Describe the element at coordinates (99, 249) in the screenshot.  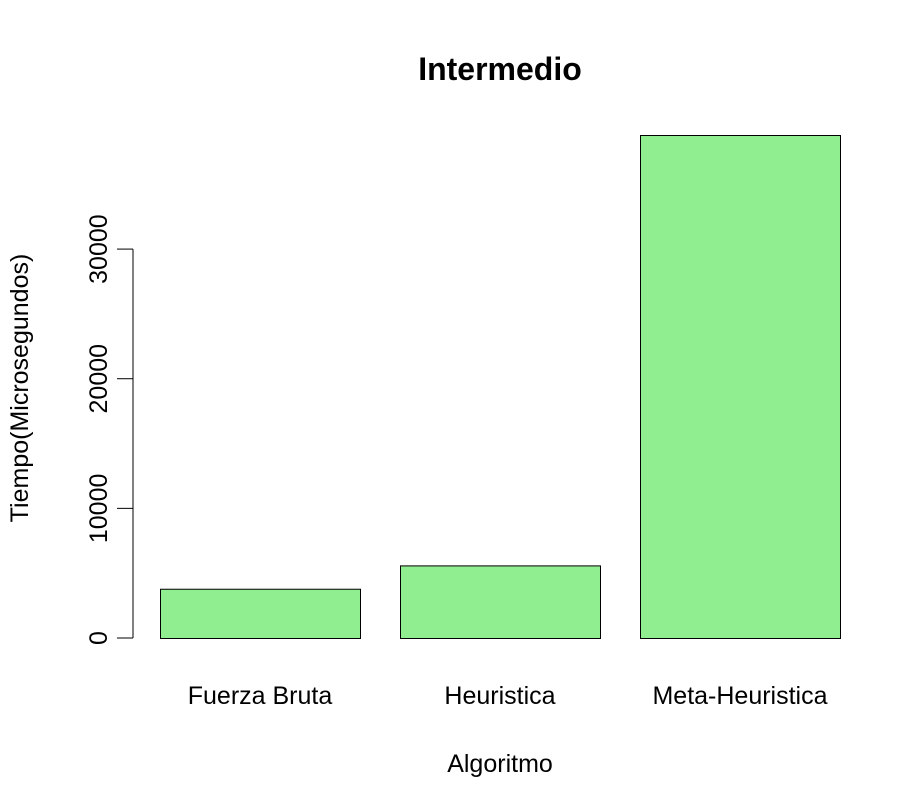
I see `y-tick-label: 30000` at that location.